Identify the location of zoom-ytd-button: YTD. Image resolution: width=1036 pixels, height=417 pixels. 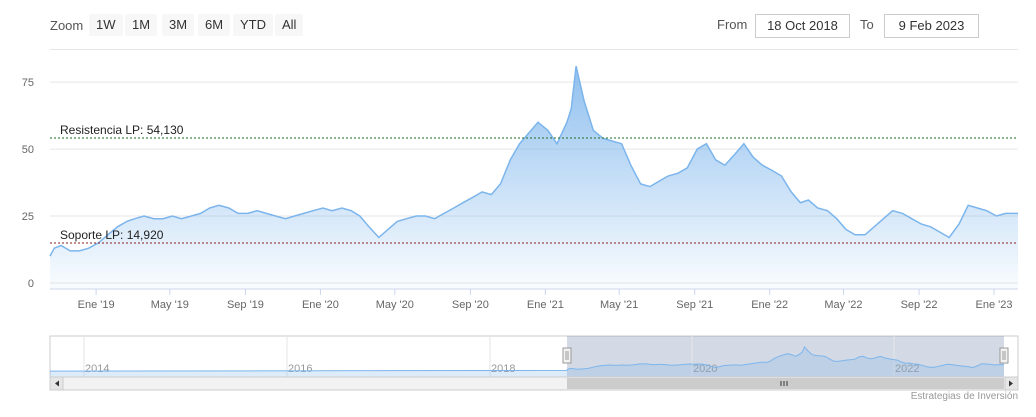
(253, 25).